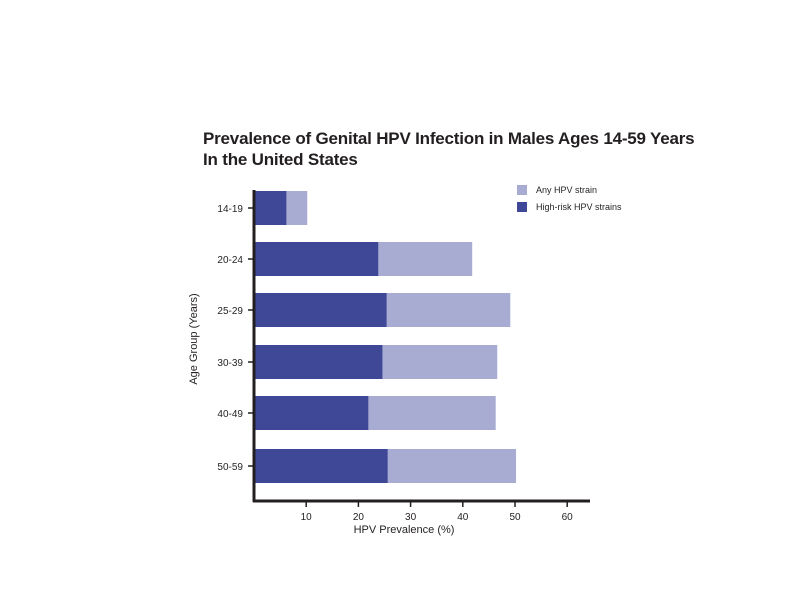 Image resolution: width=792 pixels, height=612 pixels. What do you see at coordinates (359, 517) in the screenshot?
I see `x-tick-label-20: 20` at bounding box center [359, 517].